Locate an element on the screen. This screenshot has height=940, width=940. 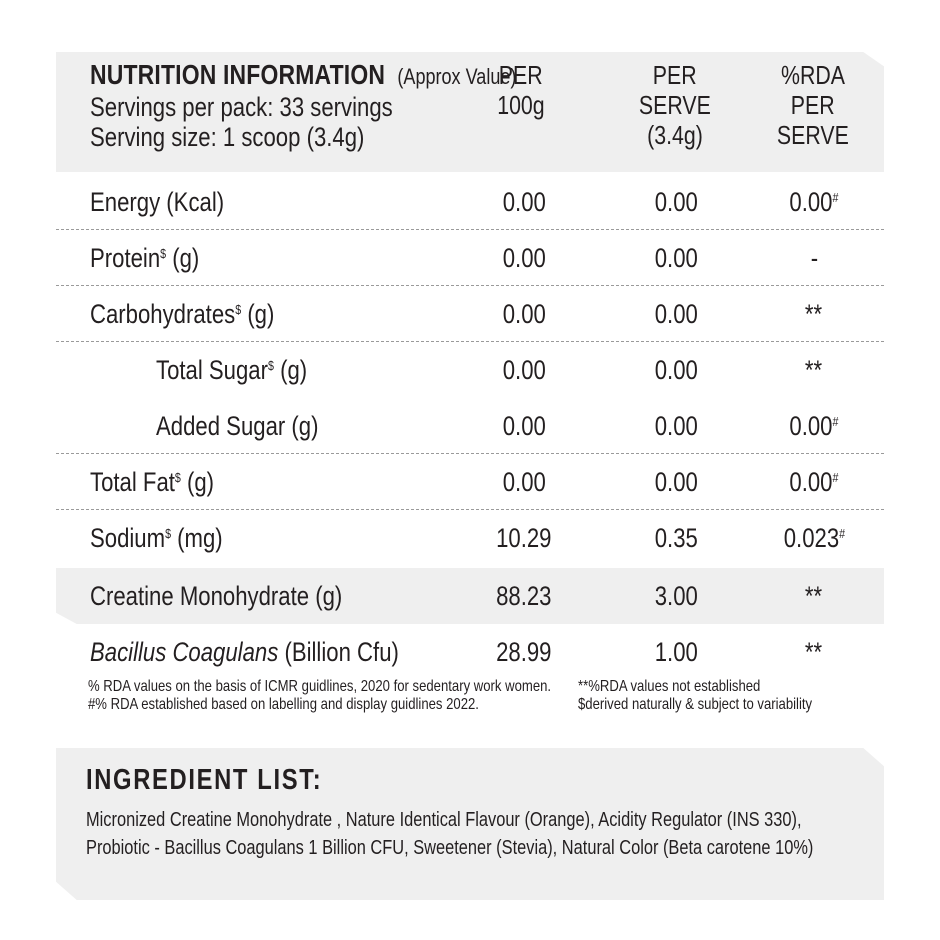
label-text-italic: Bacillus Coagulans is located at coordinates (184, 652).